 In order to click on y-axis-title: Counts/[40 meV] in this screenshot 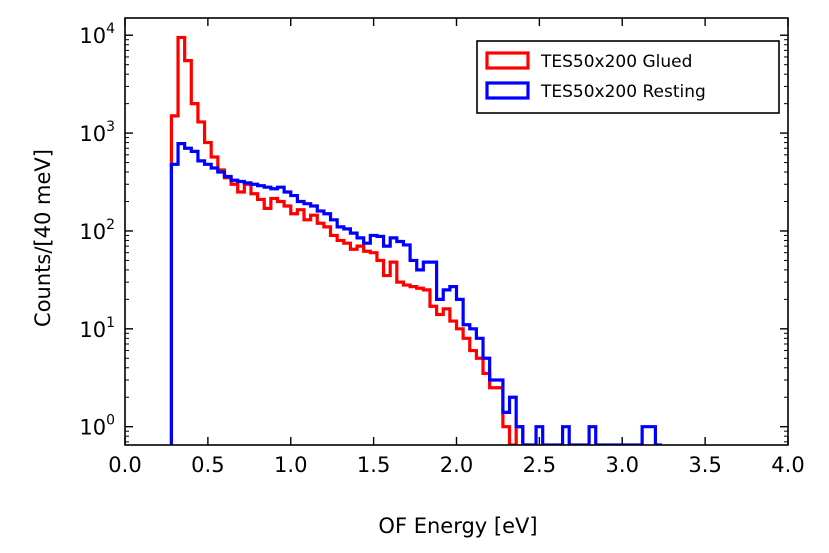, I will do `click(43, 238)`.